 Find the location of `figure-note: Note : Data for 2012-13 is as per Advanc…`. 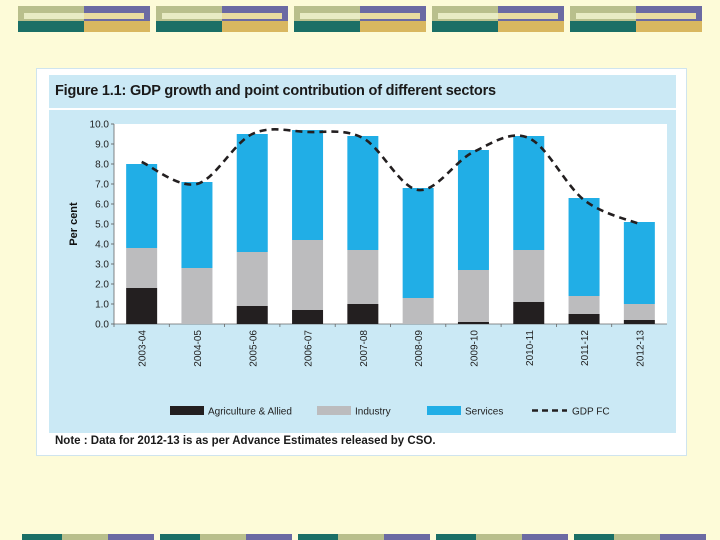

figure-note: Note : Data for 2012-13 is as per Advanc… is located at coordinates (245, 441).